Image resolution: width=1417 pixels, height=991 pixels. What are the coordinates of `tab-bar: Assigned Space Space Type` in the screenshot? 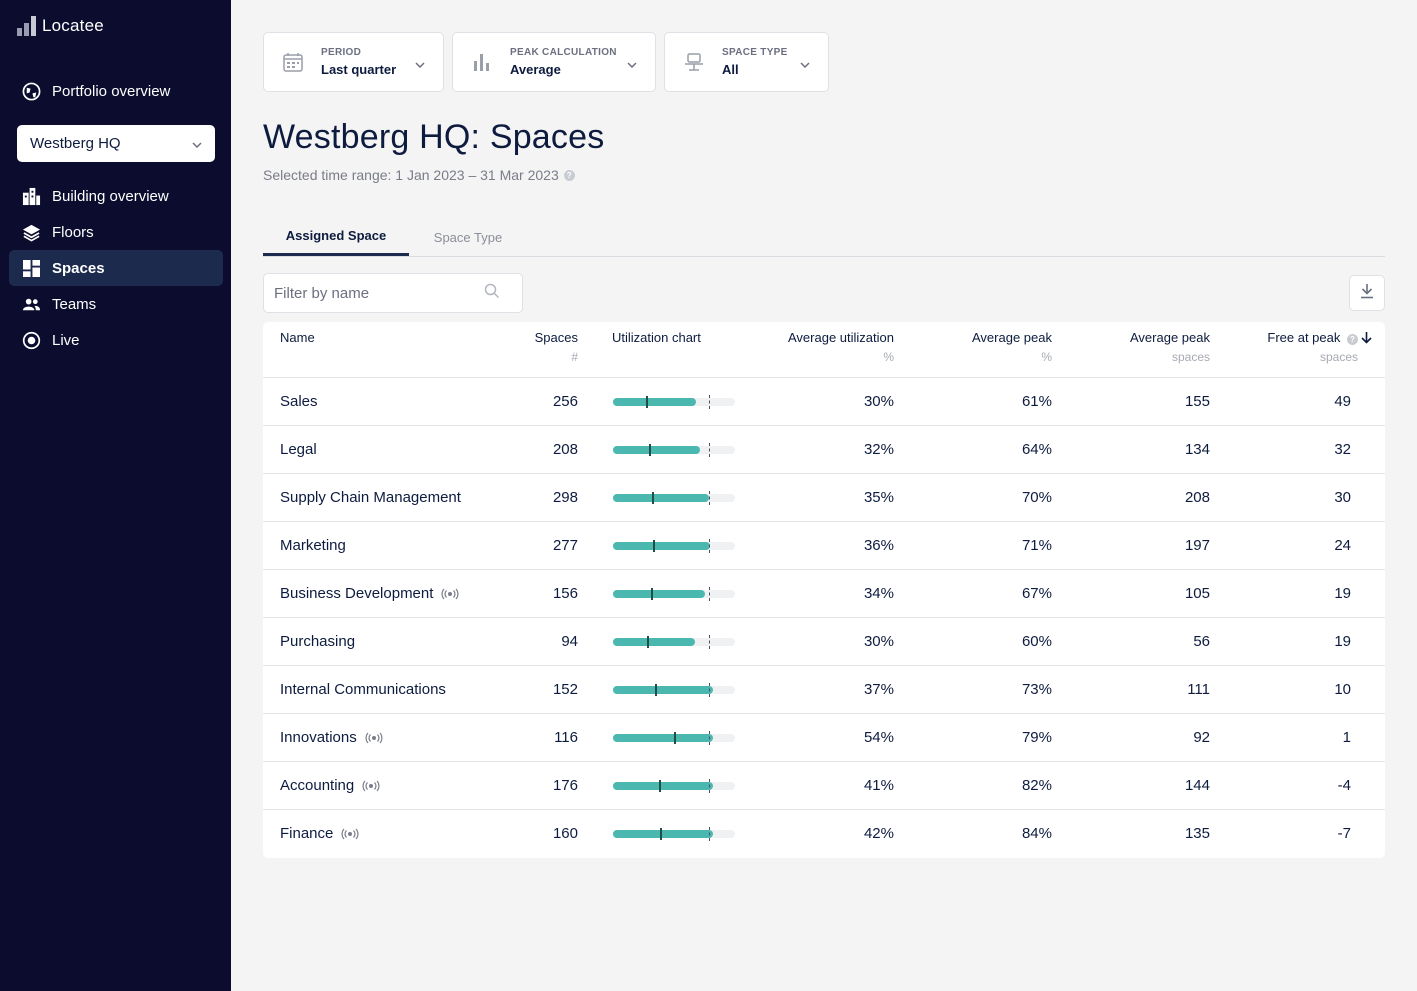 It's located at (824, 237).